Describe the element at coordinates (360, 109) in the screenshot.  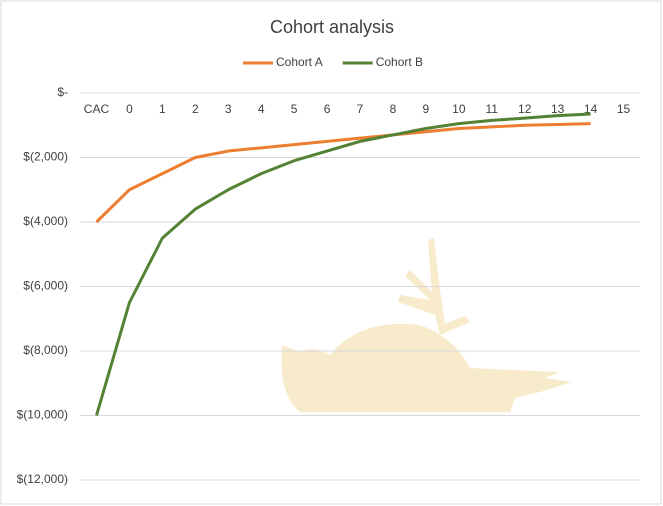
I see `x-tick-label: 7` at that location.